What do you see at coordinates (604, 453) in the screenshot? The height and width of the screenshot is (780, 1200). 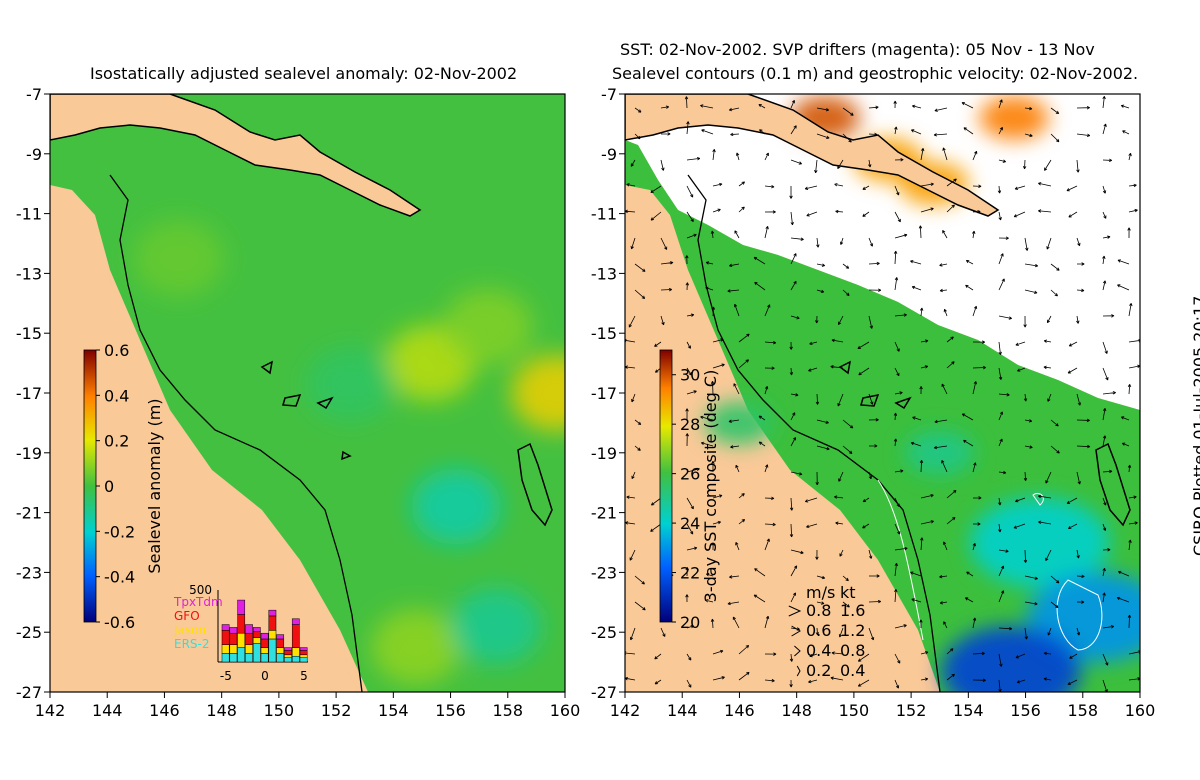 I see `y-tick-label: -19` at bounding box center [604, 453].